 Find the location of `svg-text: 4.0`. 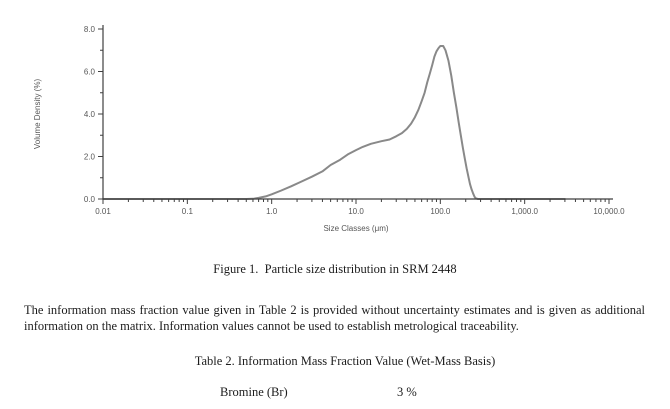

svg-text: 4.0 is located at coordinates (90, 114).